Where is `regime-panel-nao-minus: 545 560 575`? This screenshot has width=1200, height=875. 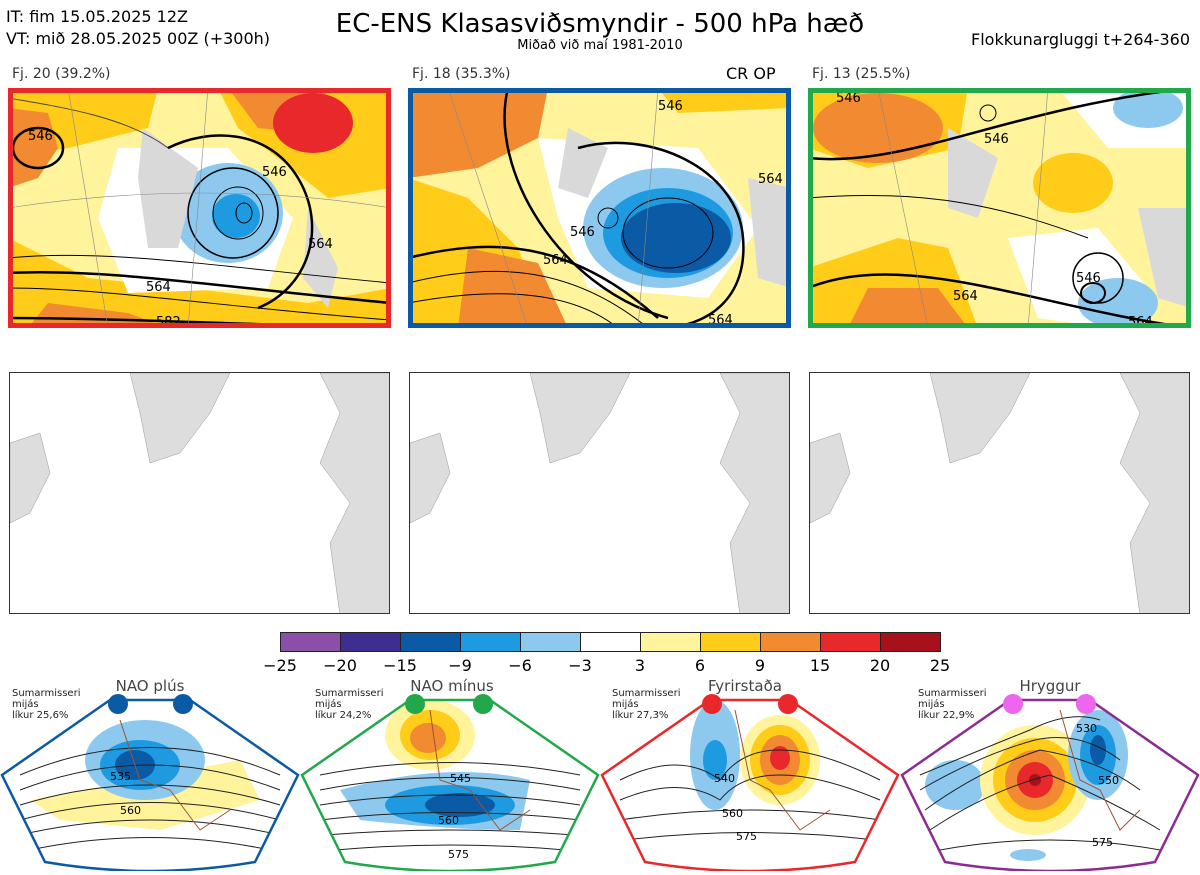
regime-panel-nao-minus: 545 560 575 is located at coordinates (450, 776).